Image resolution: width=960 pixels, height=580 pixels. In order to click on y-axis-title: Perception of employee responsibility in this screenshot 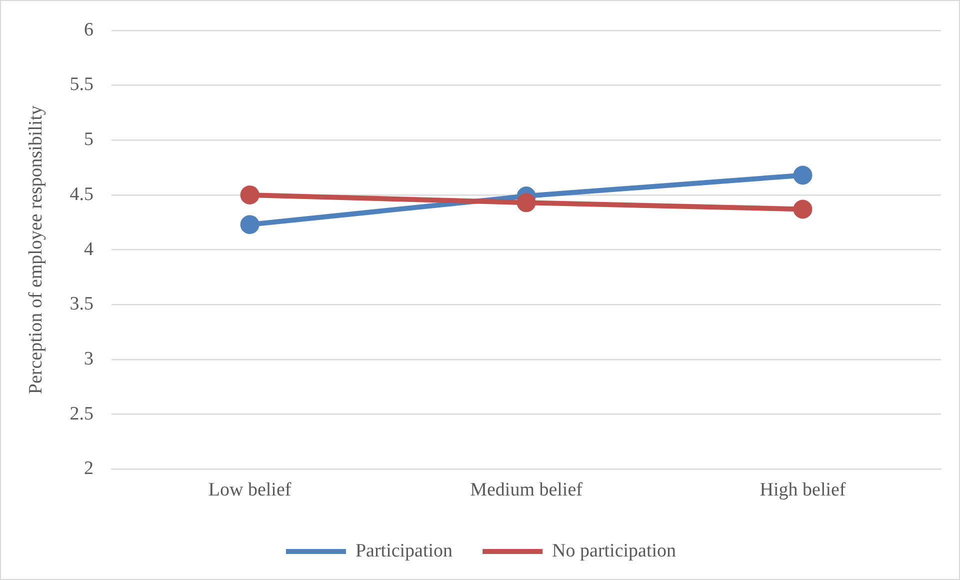, I will do `click(35, 249)`.